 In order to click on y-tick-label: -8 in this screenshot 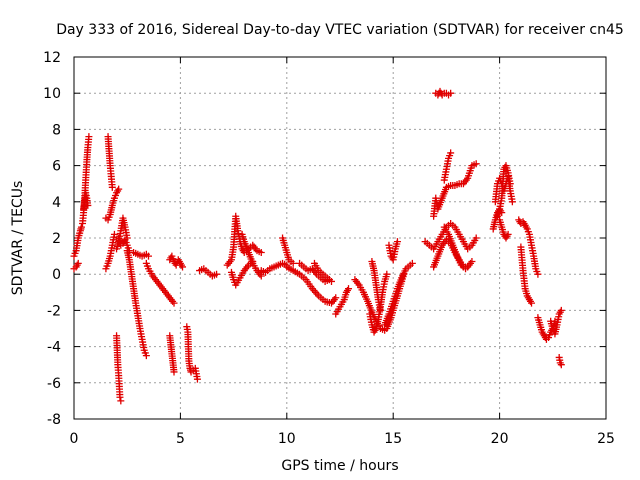, I will do `click(54, 420)`.